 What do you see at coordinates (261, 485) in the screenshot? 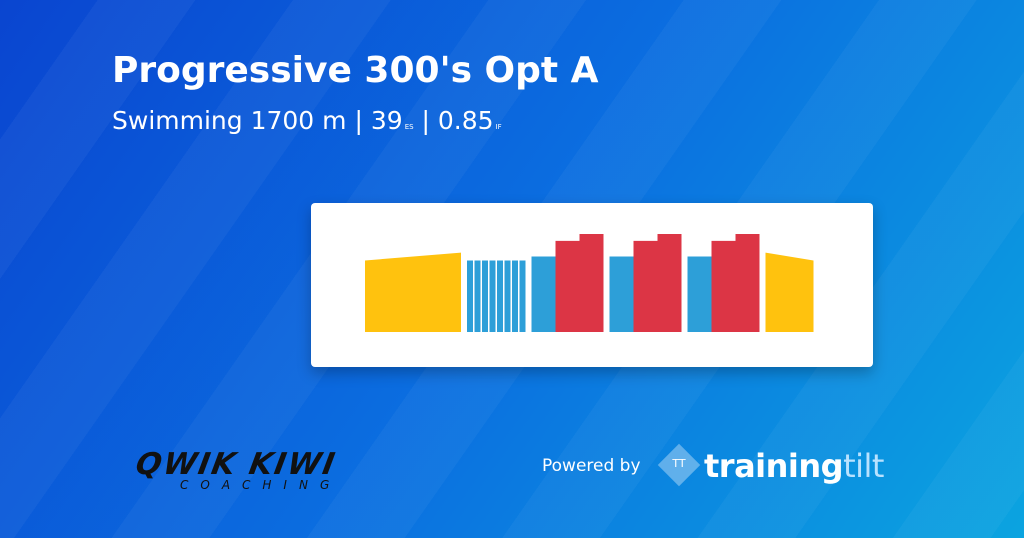
I see `coach-logo-sub: COACHING` at bounding box center [261, 485].